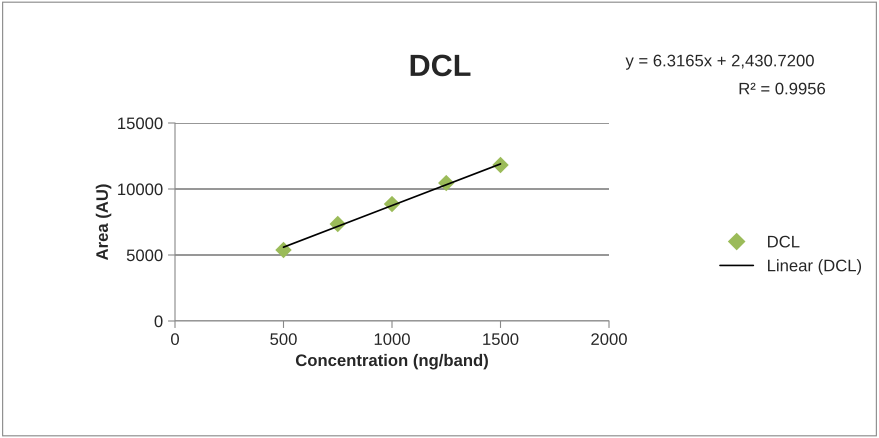 The width and height of the screenshot is (879, 438). What do you see at coordinates (440, 65) in the screenshot?
I see `chart-title: DCL` at bounding box center [440, 65].